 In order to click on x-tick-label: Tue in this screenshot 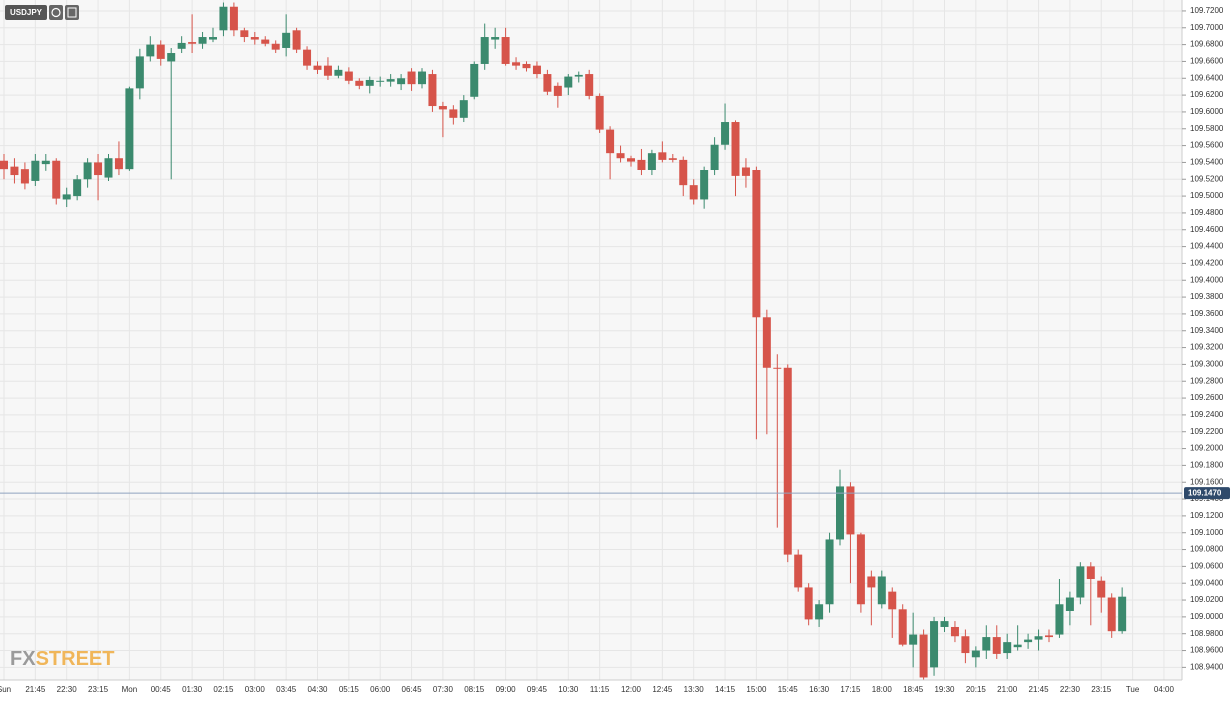, I will do `click(1133, 689)`.